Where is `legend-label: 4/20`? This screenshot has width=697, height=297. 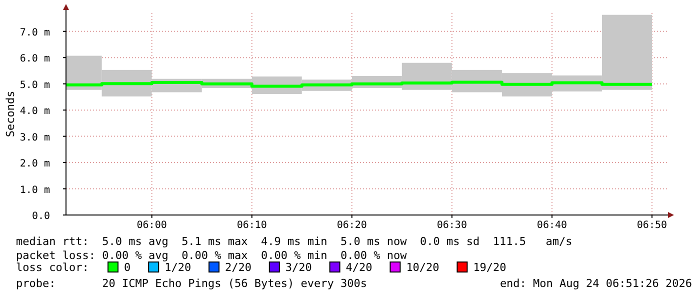 legend-label: 4/20 is located at coordinates (359, 267).